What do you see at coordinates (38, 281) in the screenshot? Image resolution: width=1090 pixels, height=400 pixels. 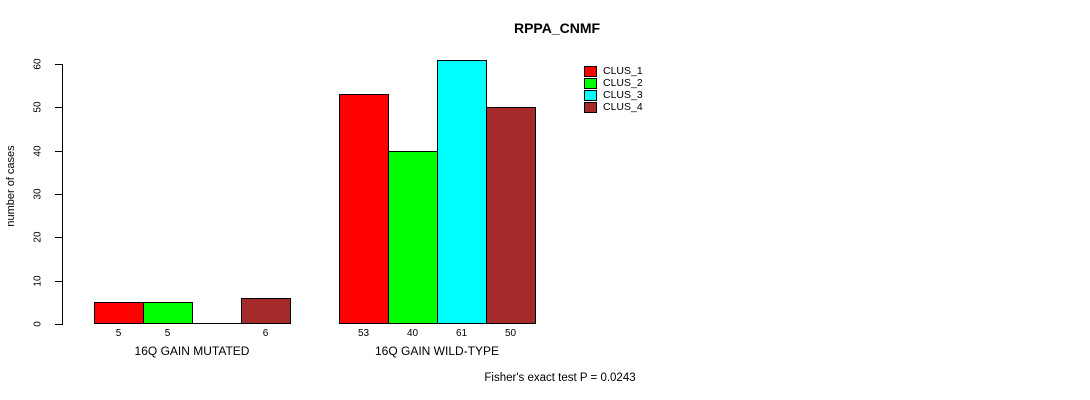 I see `y-tick-label: 10` at bounding box center [38, 281].